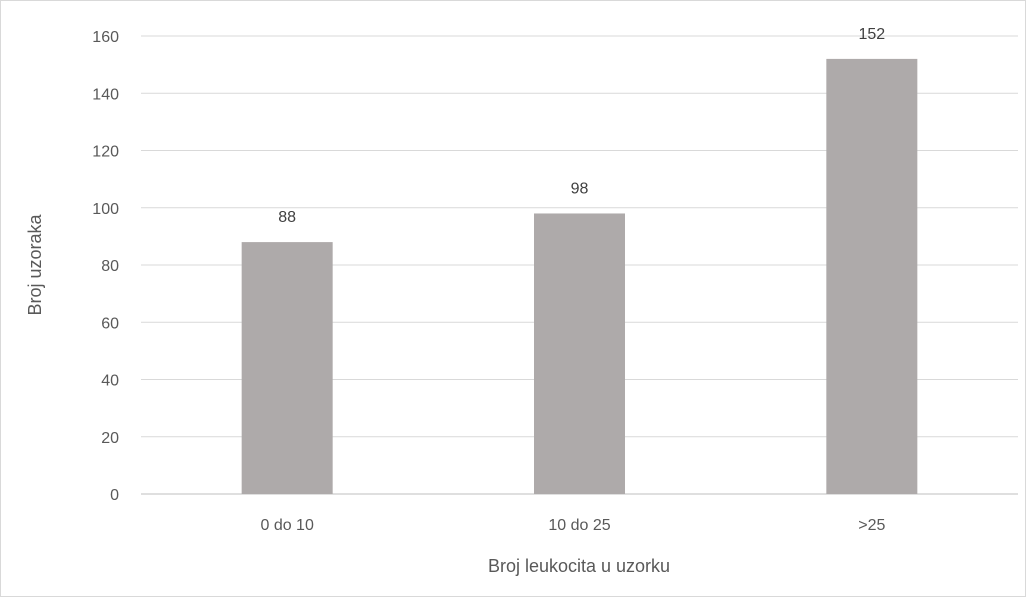 This screenshot has height=607, width=1036. What do you see at coordinates (105, 37) in the screenshot?
I see `y-tick-label: 160` at bounding box center [105, 37].